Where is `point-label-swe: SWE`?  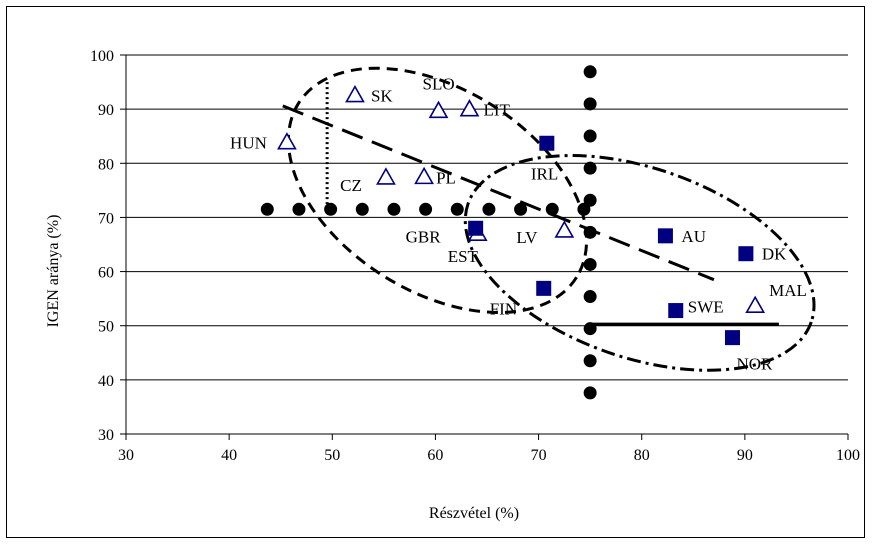 point-label-swe: SWE is located at coordinates (706, 307).